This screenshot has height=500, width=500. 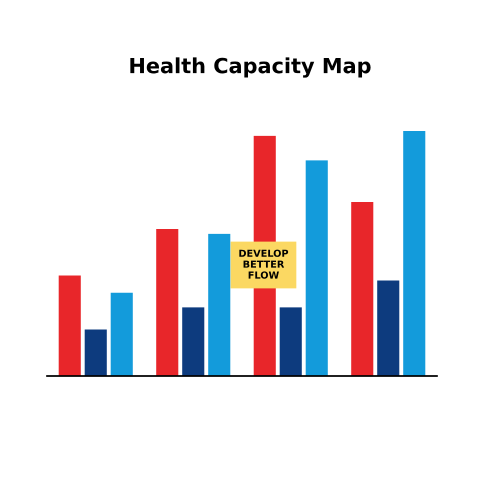 I want to click on chart-title: Health Capacity Map, so click(x=250, y=67).